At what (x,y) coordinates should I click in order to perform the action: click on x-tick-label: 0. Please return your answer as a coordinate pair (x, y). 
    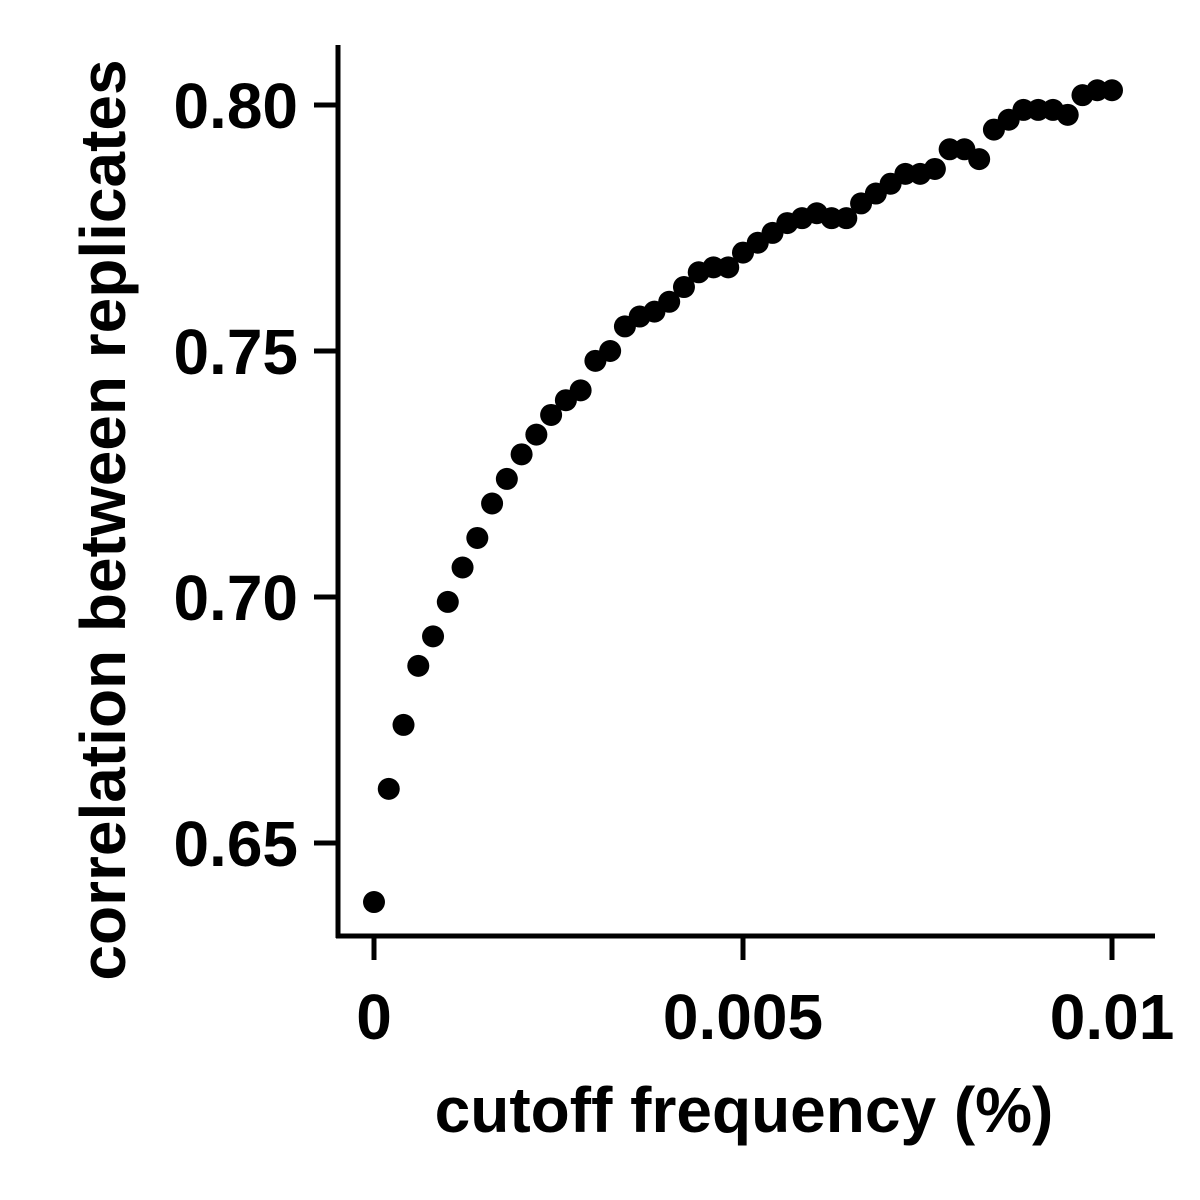
    Looking at the image, I should click on (374, 1017).